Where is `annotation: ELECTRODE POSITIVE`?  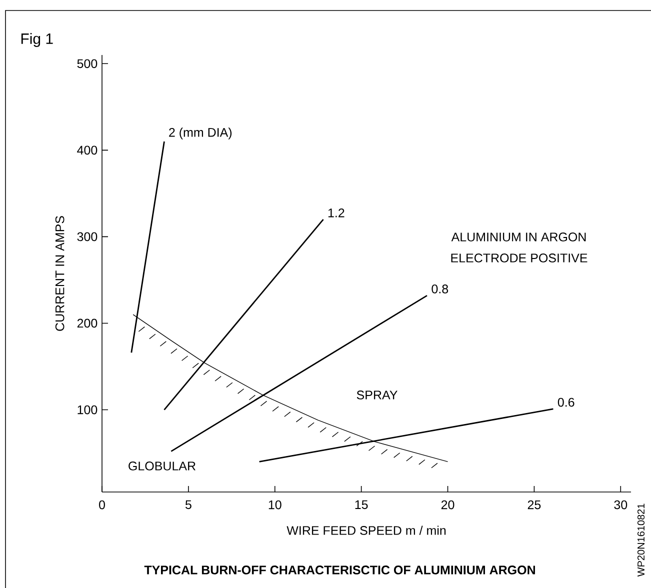
annotation: ELECTRODE POSITIVE is located at coordinates (519, 258).